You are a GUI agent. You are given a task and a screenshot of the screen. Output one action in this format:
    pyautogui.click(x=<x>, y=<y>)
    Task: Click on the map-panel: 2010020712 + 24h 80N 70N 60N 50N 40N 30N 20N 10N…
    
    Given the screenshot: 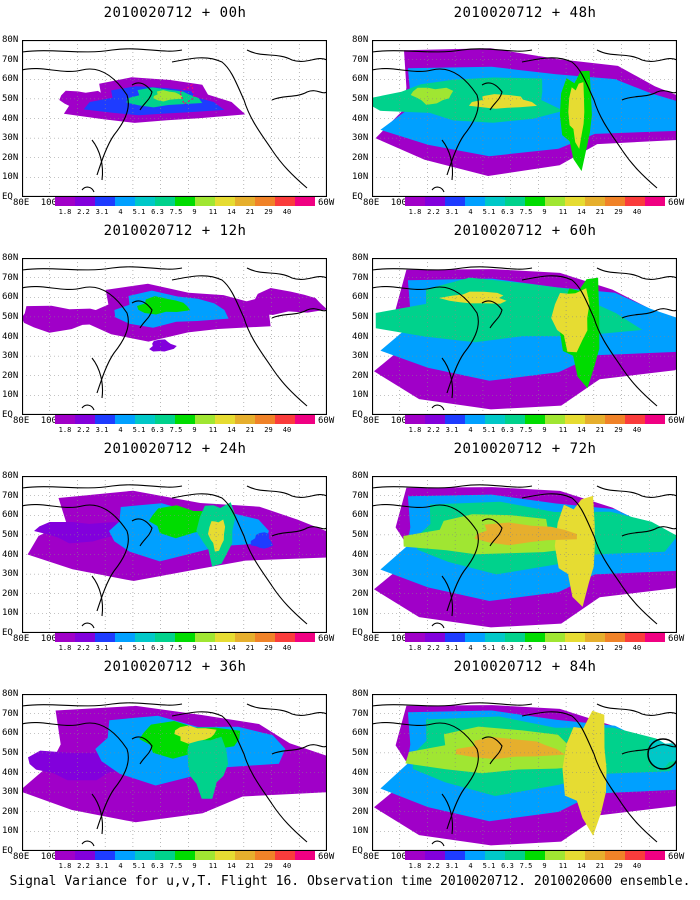 What is the action you would take?
    pyautogui.click(x=175, y=547)
    